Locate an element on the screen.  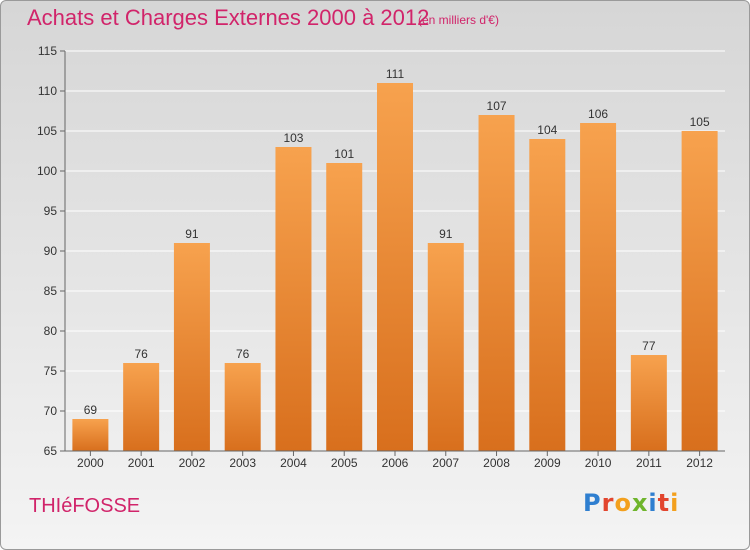
data-label: 106 is located at coordinates (598, 114).